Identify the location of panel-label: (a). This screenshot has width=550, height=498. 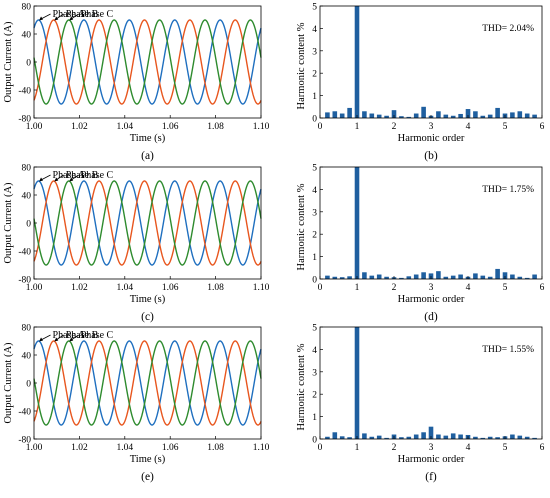
(147, 156).